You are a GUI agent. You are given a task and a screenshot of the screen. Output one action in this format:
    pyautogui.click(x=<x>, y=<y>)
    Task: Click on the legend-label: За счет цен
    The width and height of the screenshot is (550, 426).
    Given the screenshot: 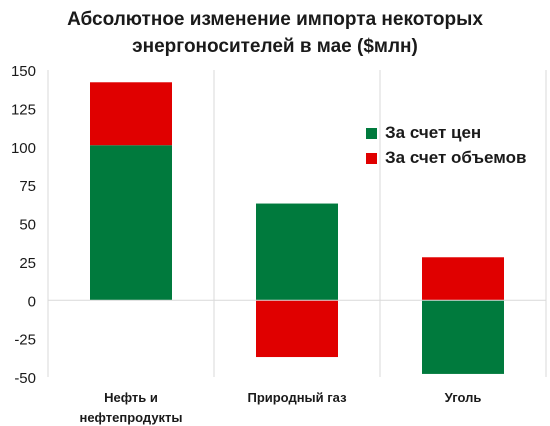 What is the action you would take?
    pyautogui.click(x=433, y=132)
    